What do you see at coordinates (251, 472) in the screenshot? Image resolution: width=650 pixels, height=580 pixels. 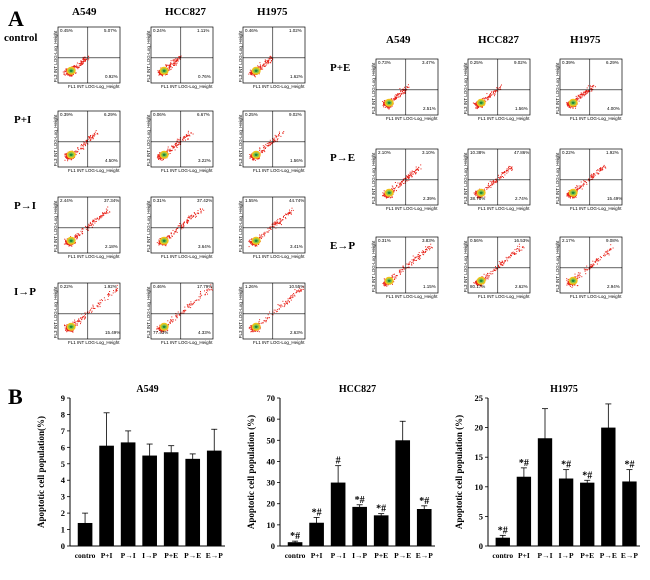 I see `y-axis-label: Apoptotic cell population (%)` at bounding box center [251, 472].